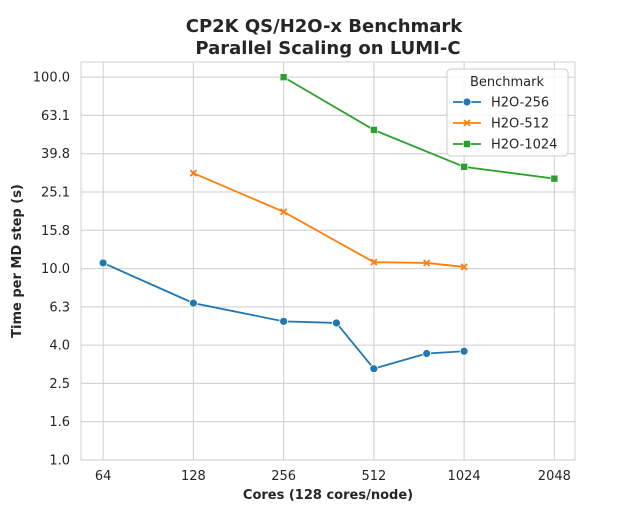  Describe the element at coordinates (59, 422) in the screenshot. I see `y-tick-label: 1.6` at that location.